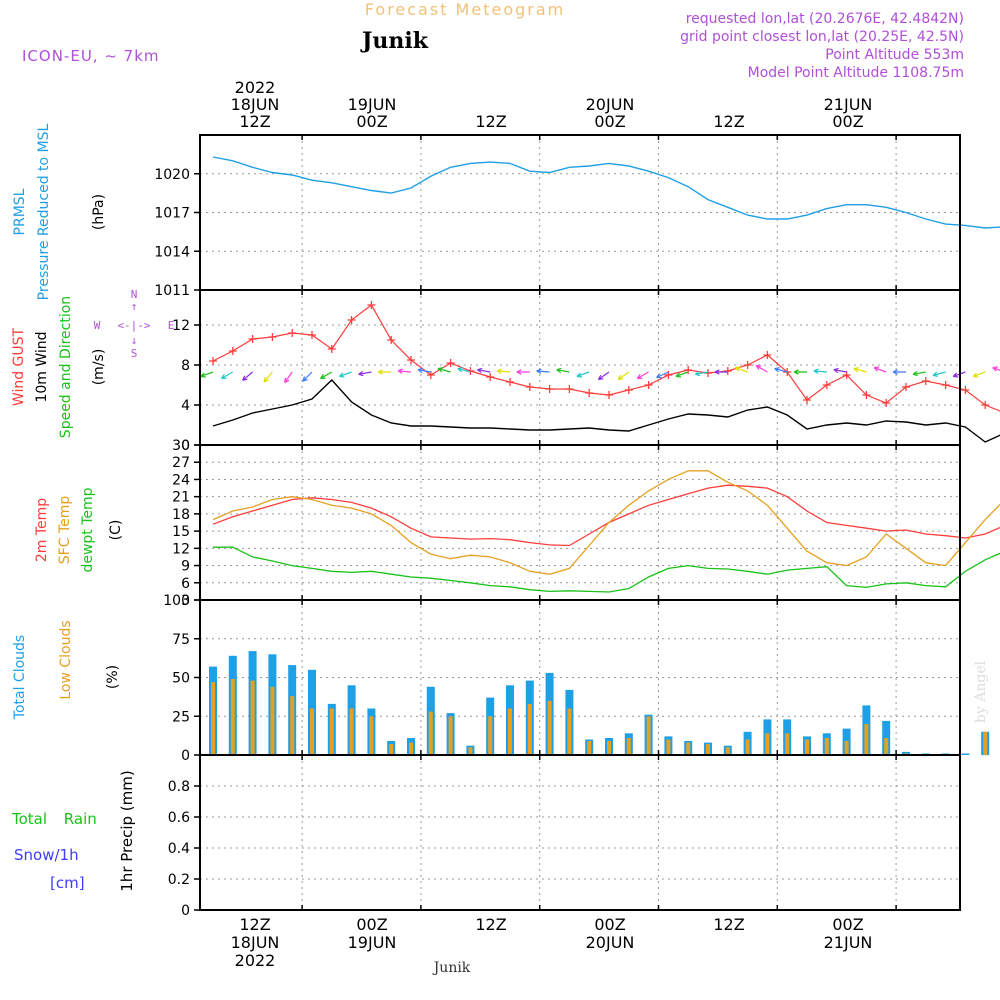 The image size is (1000, 1000). Describe the element at coordinates (894, 55) in the screenshot. I see `point-altitude: Point Altitude 553m` at that location.